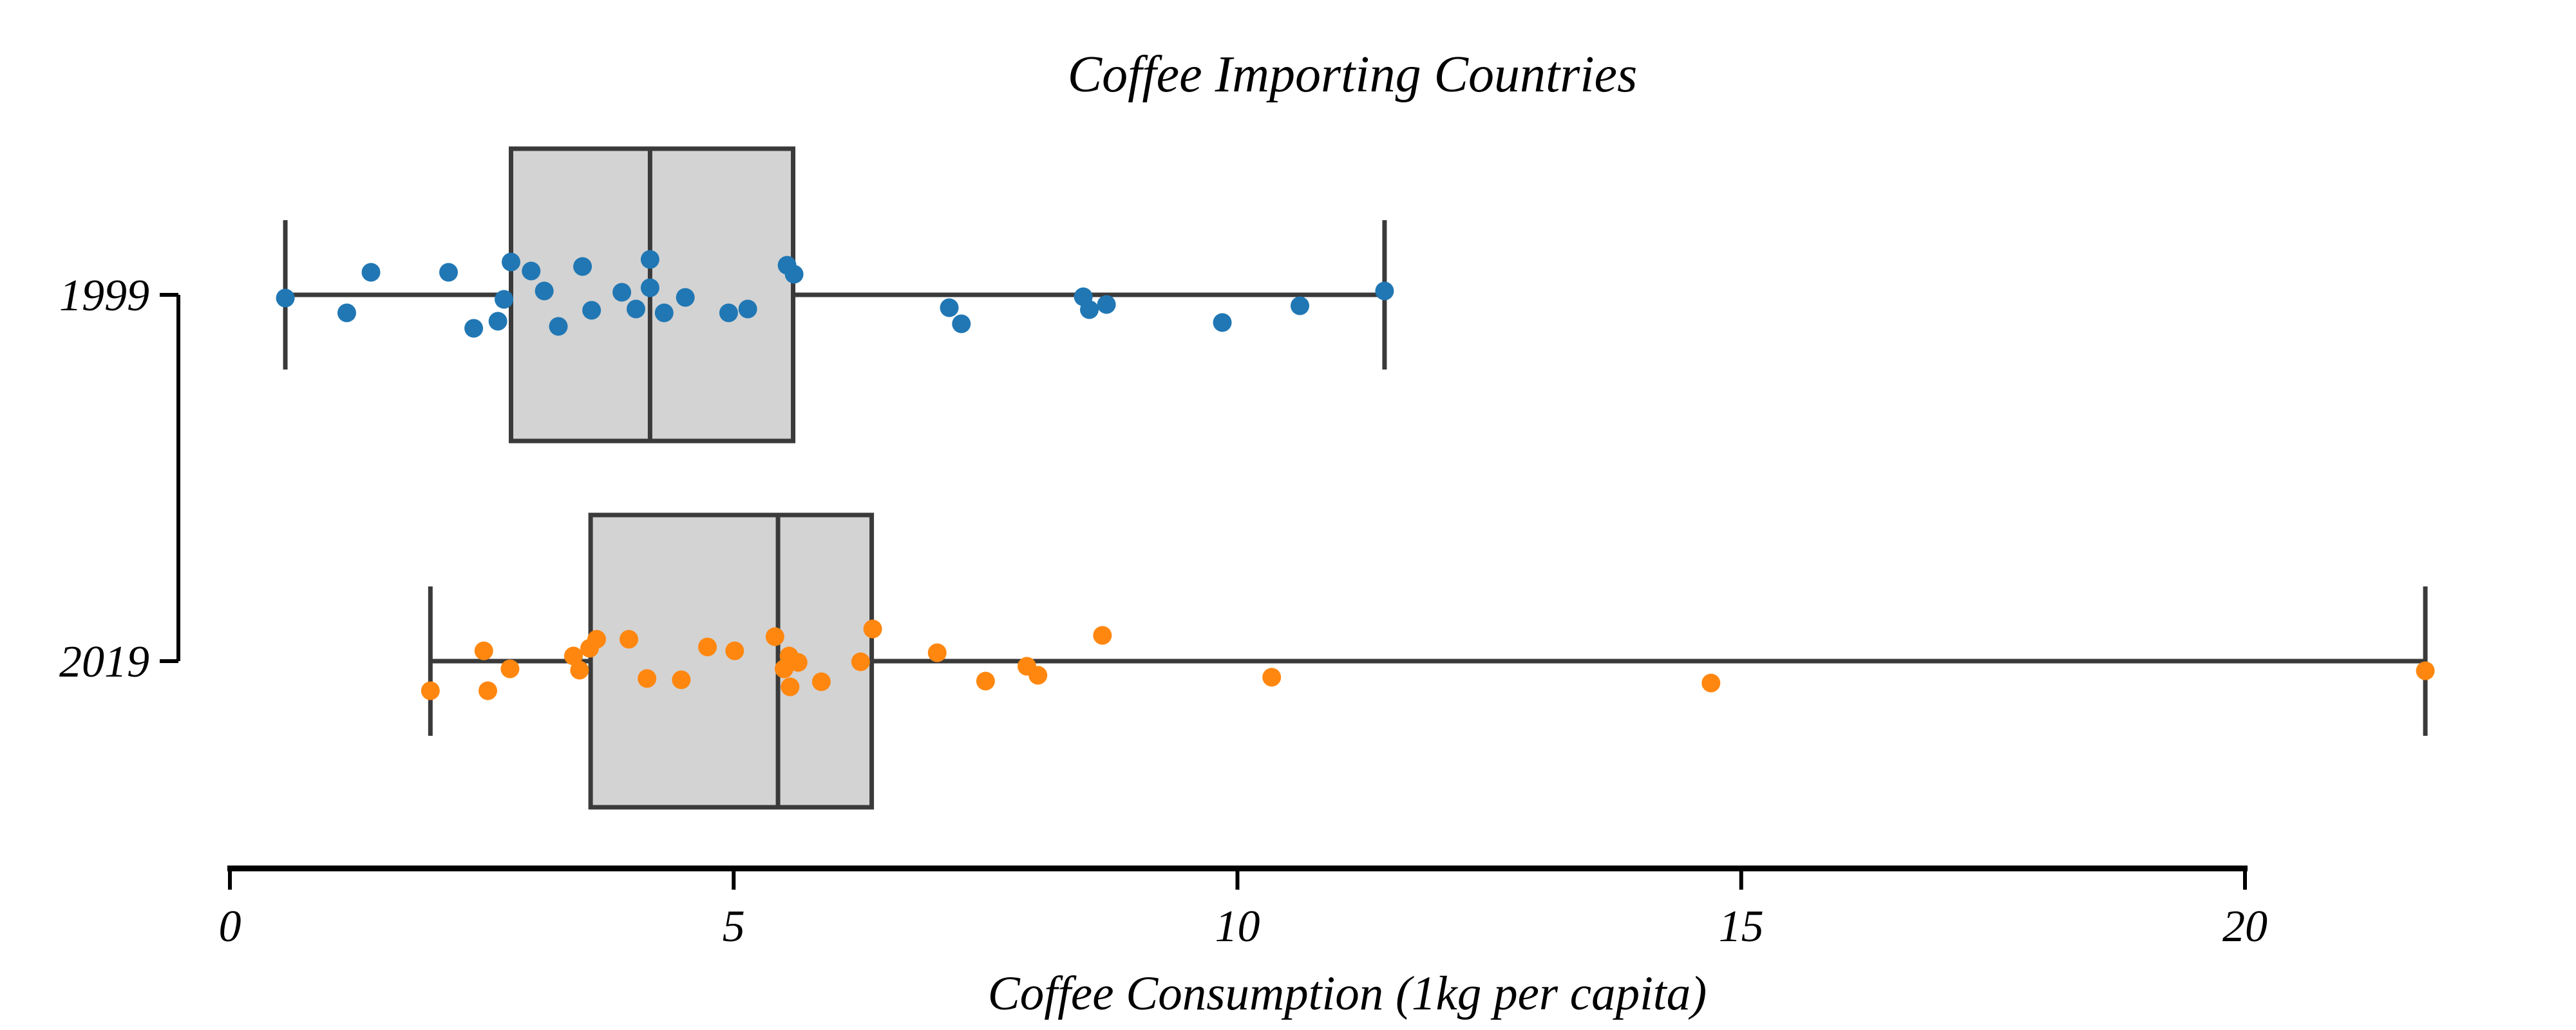  Describe the element at coordinates (1352, 74) in the screenshot. I see `chart-title: Coffee Importing Countries` at that location.